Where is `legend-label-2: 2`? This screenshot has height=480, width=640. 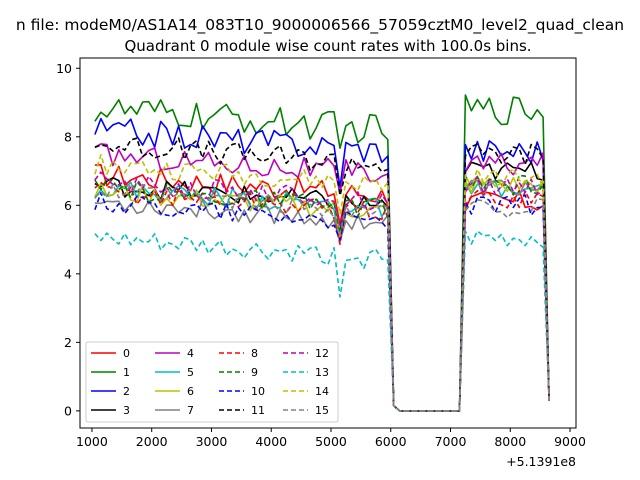
legend-label-2: 2 is located at coordinates (126, 391).